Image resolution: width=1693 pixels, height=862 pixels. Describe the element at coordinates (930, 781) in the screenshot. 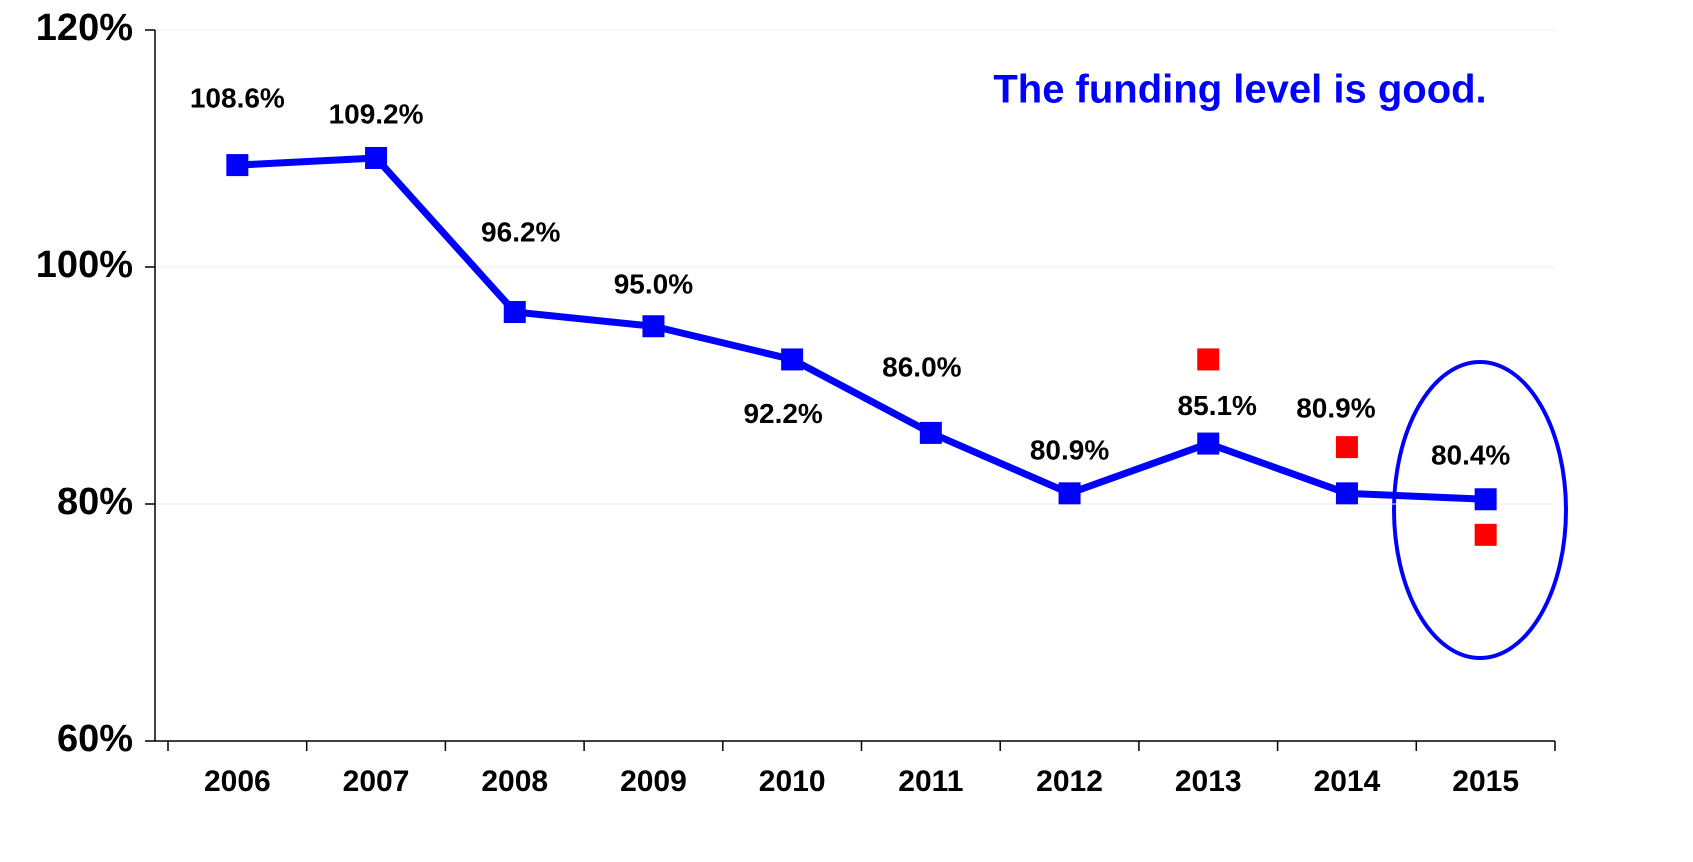

I see `x-tick-label: 2011` at that location.